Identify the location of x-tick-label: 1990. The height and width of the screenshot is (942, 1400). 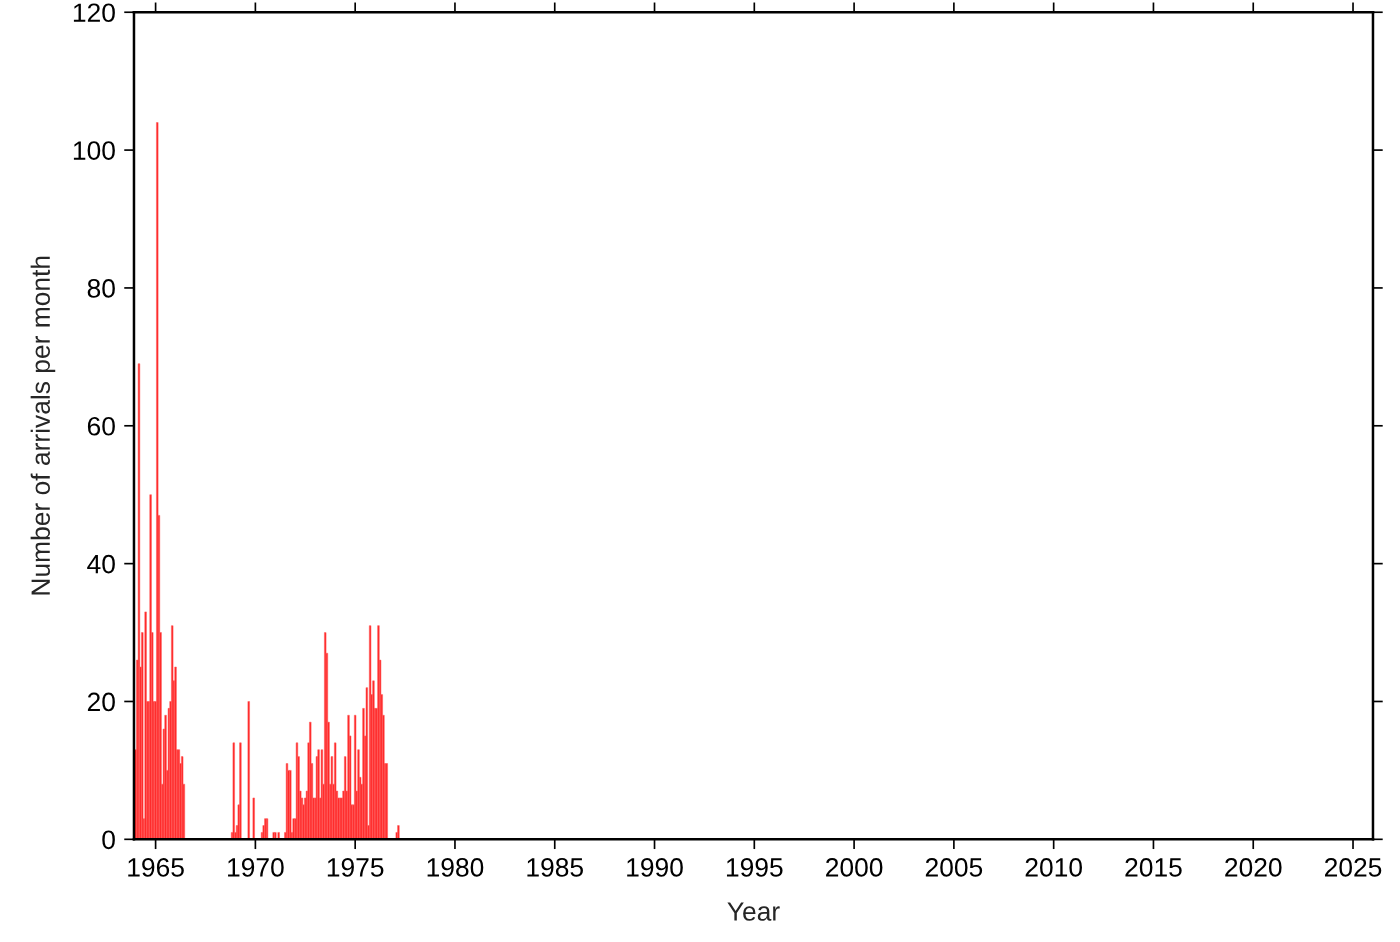
(655, 867).